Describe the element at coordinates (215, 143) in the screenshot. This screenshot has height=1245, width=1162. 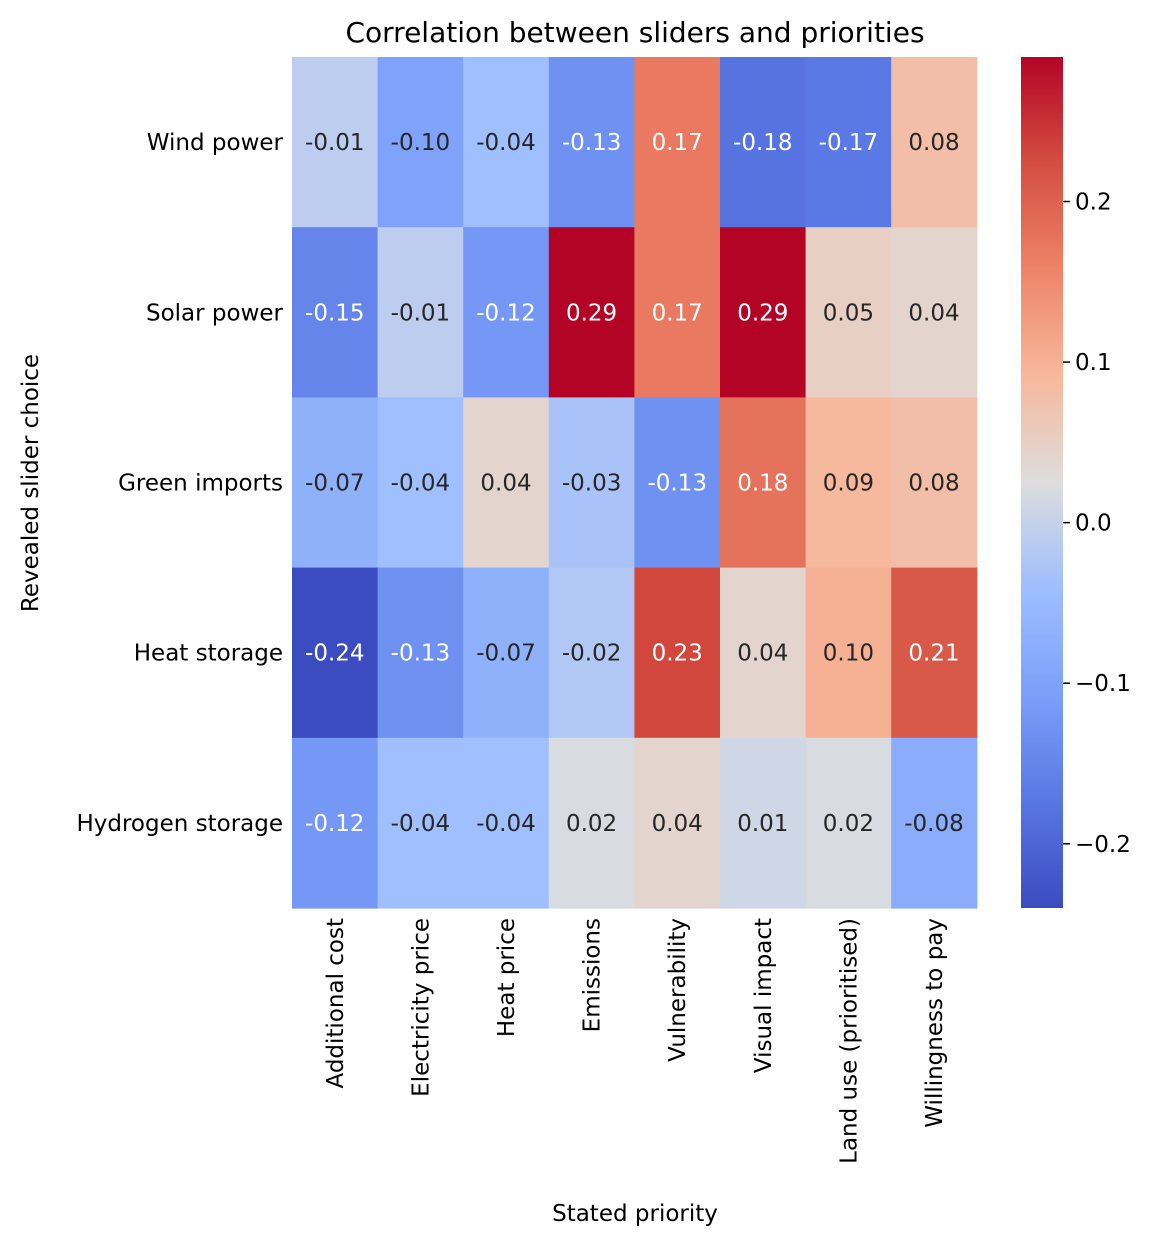
I see `y-tick-label: Wind power` at that location.